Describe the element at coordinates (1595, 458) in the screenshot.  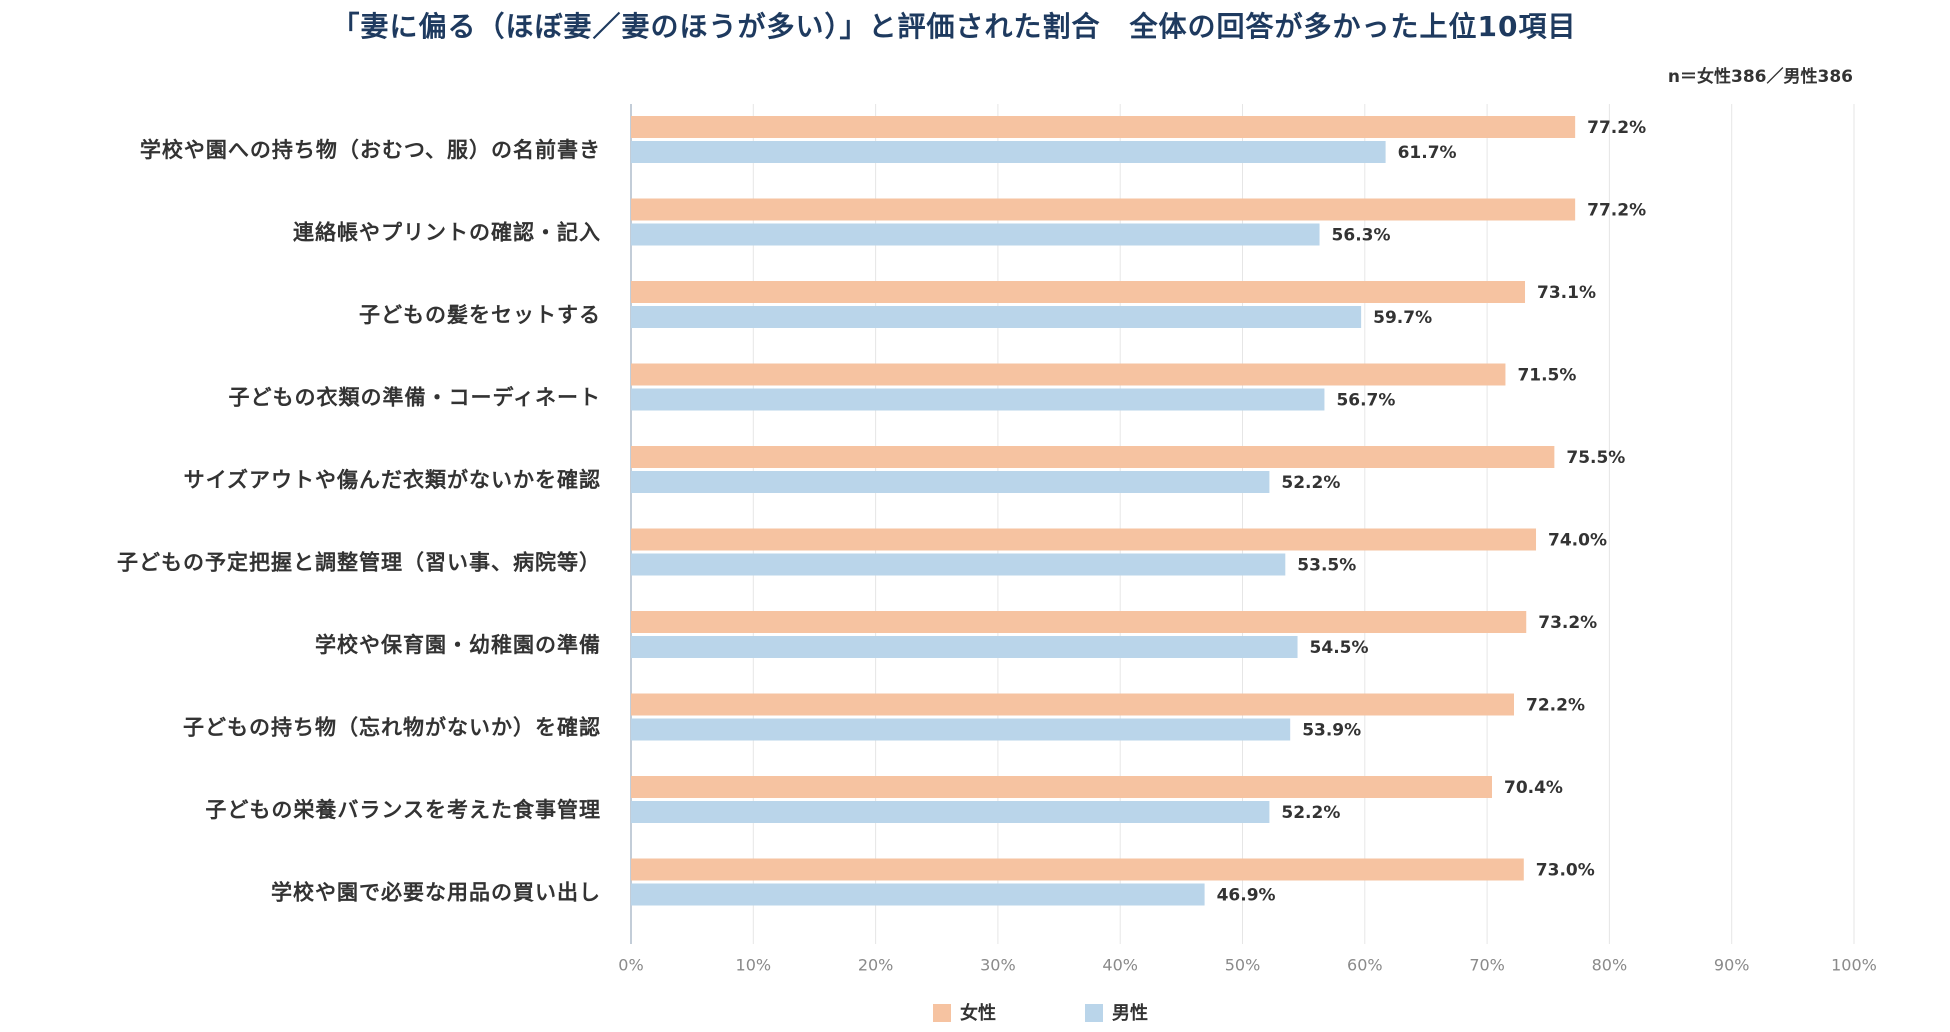
I see `data-label-female: 75.5%` at that location.